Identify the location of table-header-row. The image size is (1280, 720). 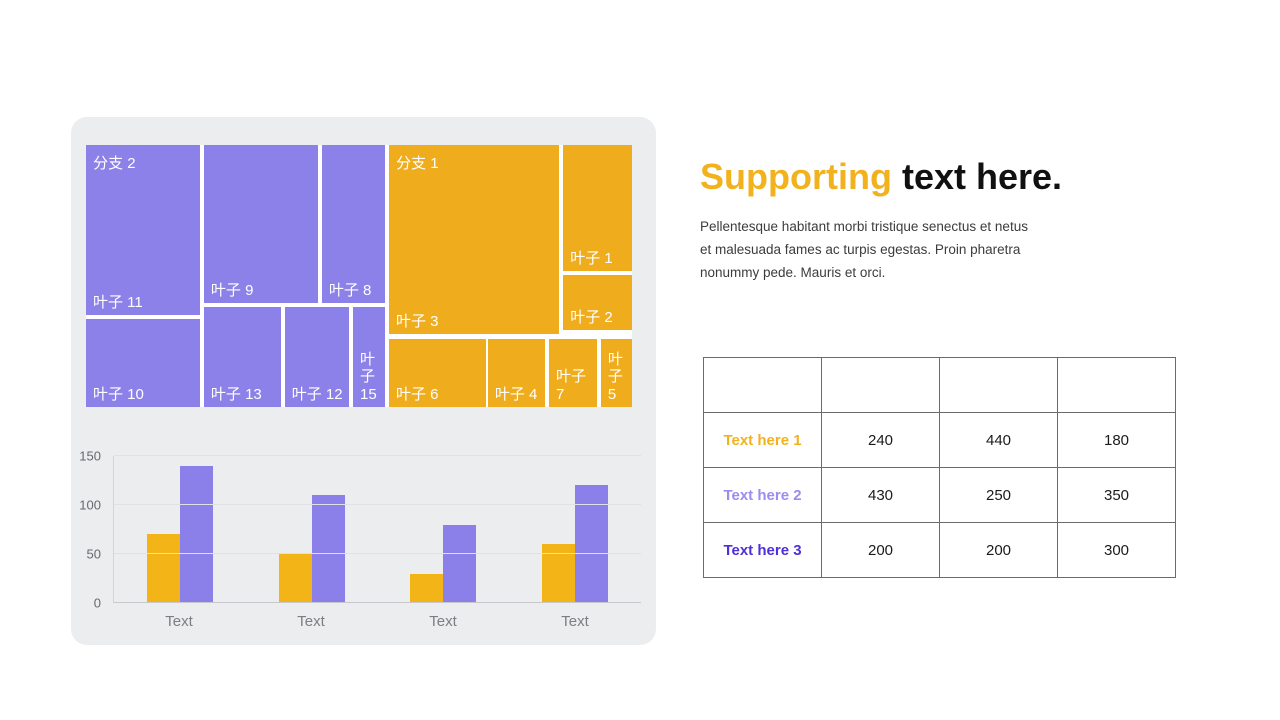
(939, 385).